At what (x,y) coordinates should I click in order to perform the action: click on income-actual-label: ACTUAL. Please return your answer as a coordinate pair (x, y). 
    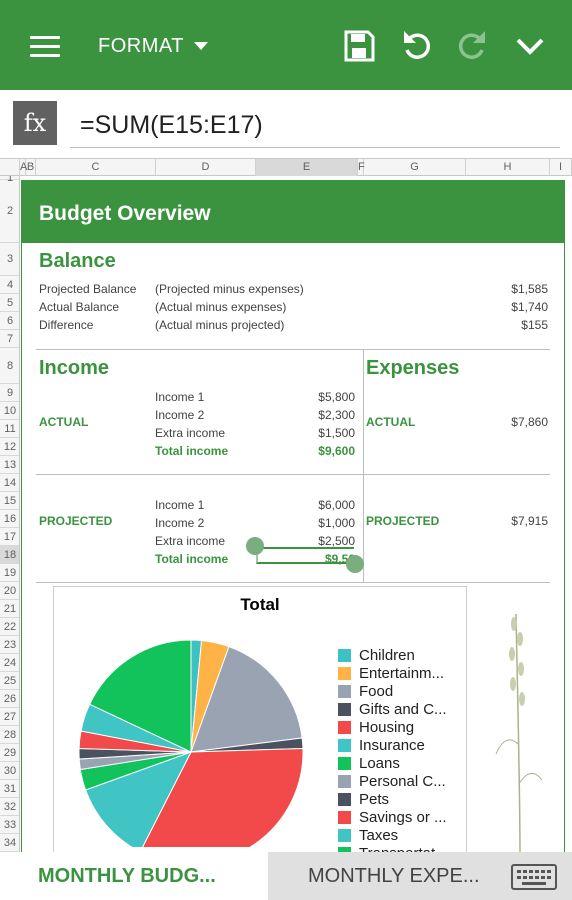
    Looking at the image, I should click on (64, 422).